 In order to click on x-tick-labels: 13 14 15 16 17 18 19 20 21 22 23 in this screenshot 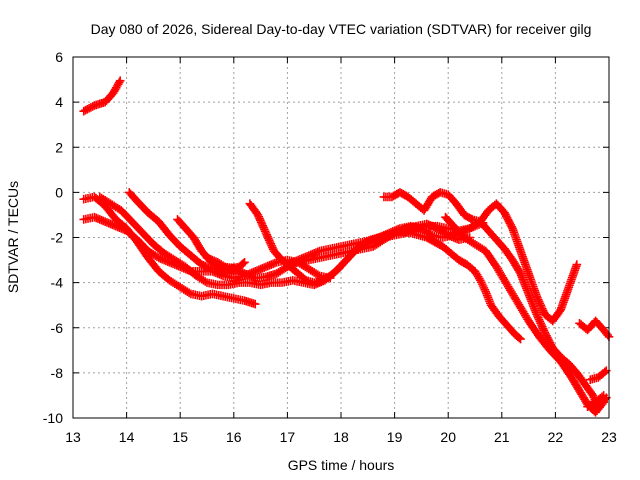, I will do `click(341, 437)`.